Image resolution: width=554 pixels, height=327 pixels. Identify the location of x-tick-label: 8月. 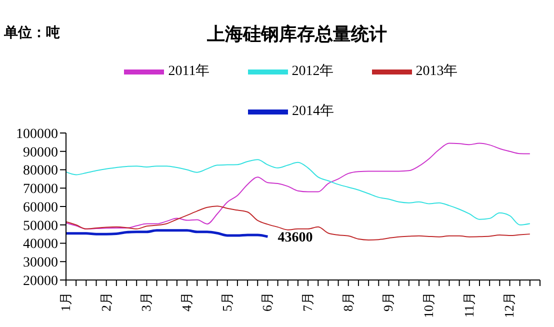
(348, 302).